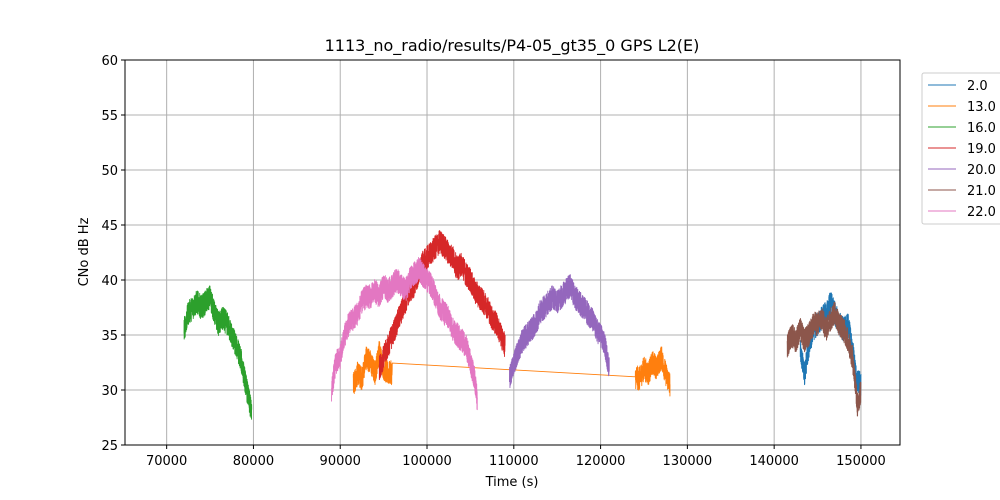  What do you see at coordinates (253, 461) in the screenshot?
I see `x-tick-label: 80000` at bounding box center [253, 461].